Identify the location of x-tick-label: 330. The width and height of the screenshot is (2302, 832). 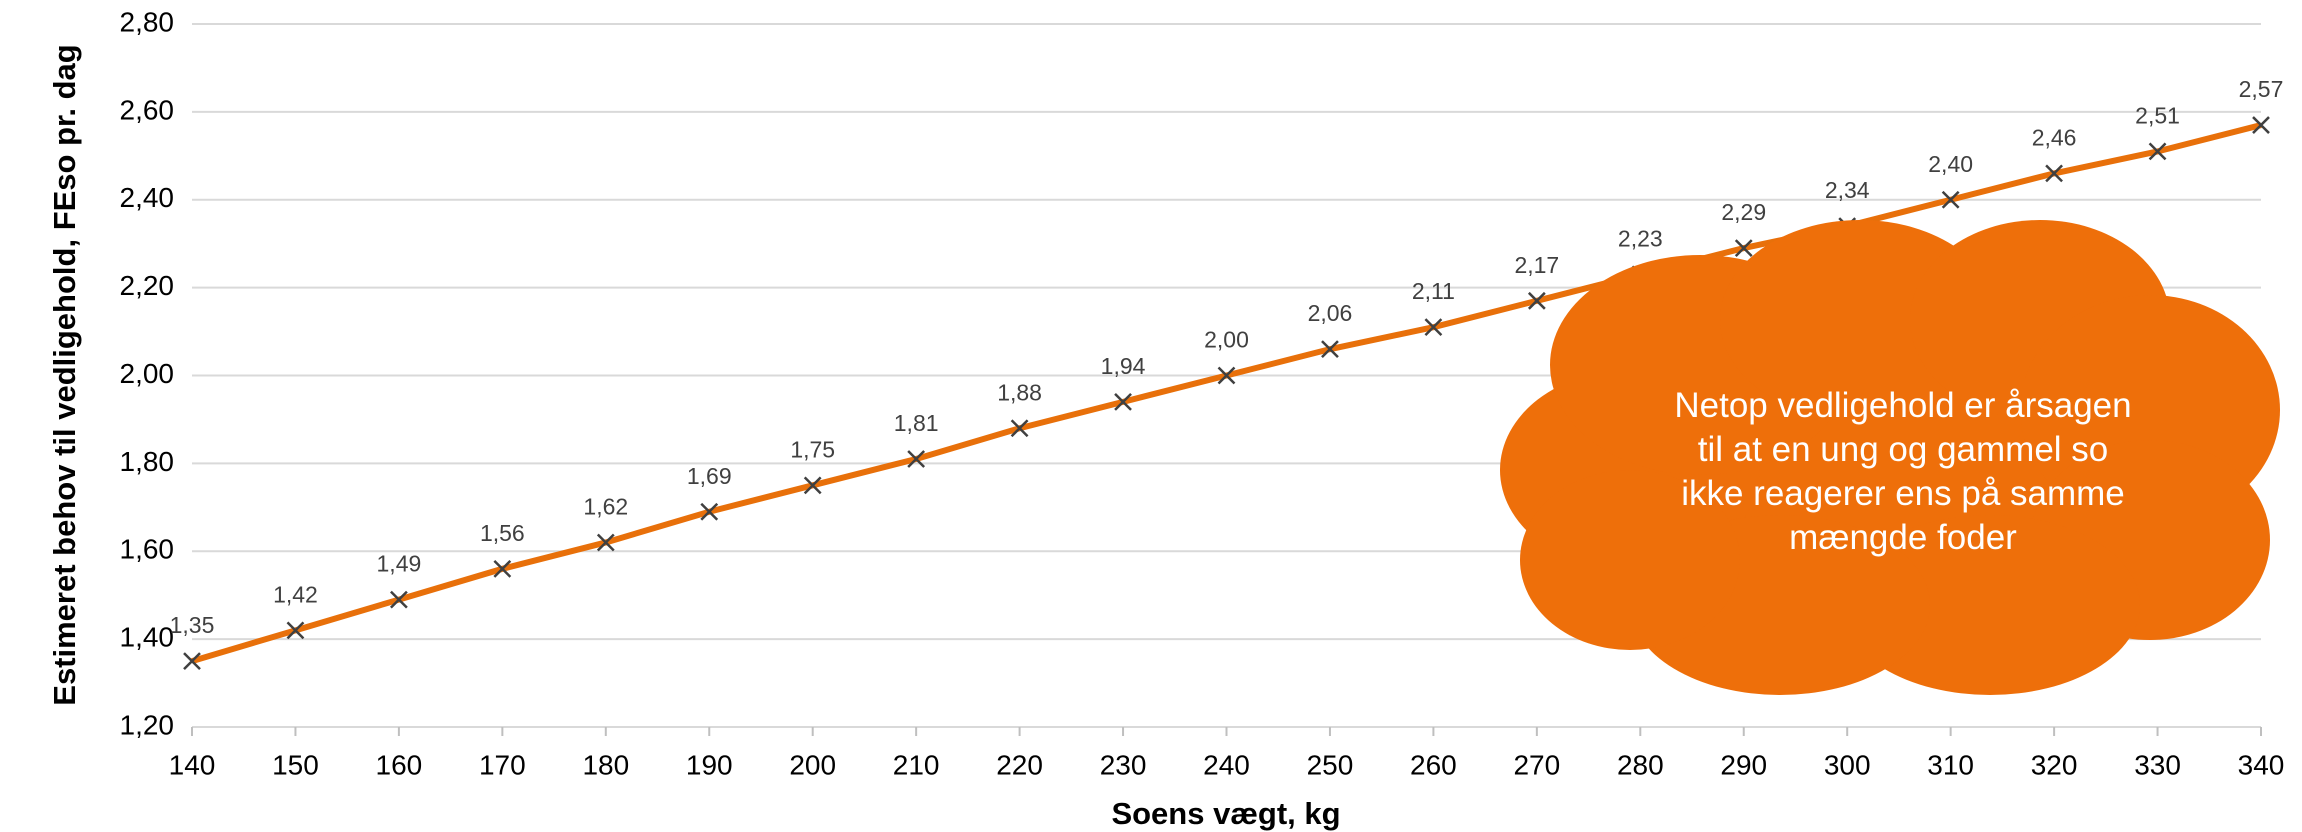
(2157, 764).